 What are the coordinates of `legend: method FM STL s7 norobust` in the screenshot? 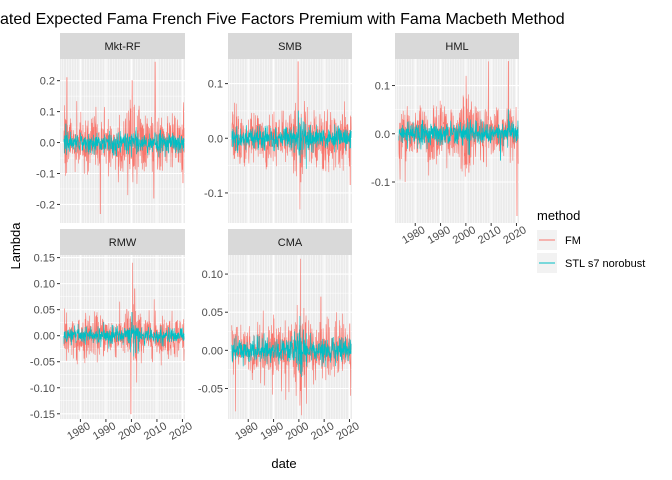 It's located at (591, 240).